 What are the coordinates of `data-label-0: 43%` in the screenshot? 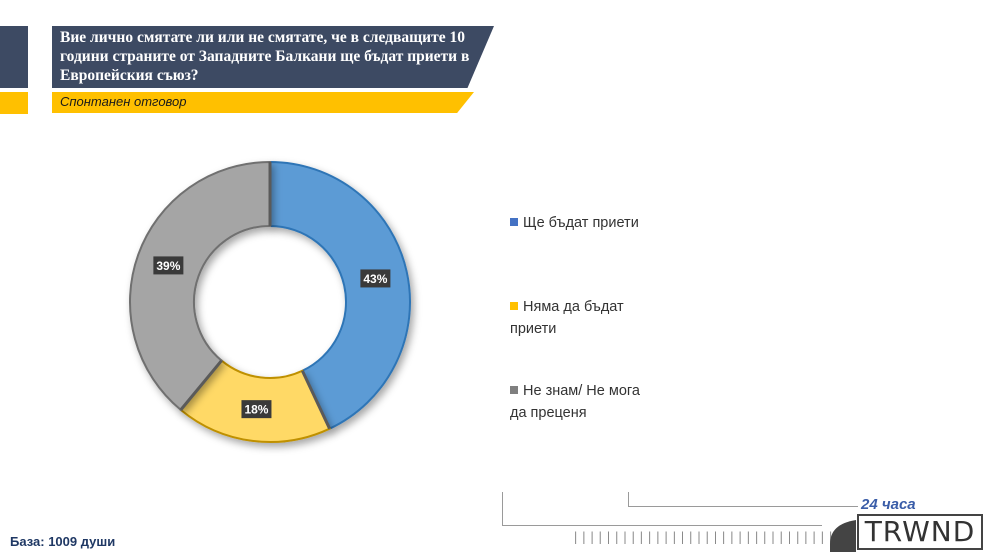 It's located at (375, 278).